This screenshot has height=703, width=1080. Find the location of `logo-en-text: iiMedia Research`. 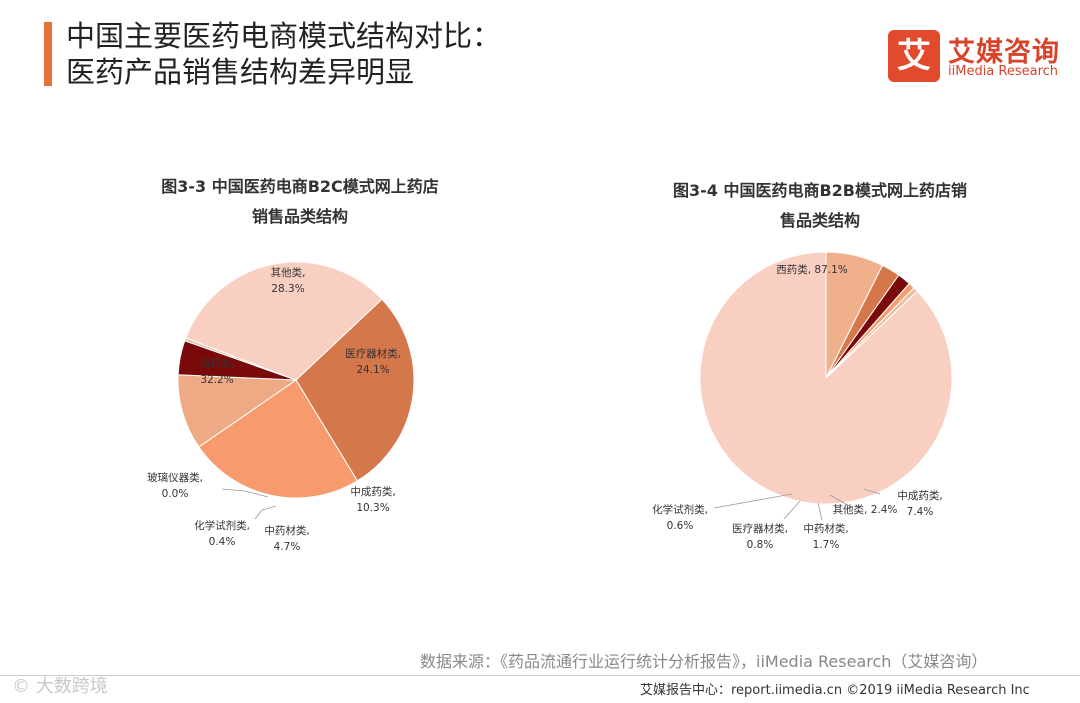

logo-en-text: iiMedia Research is located at coordinates (1003, 71).